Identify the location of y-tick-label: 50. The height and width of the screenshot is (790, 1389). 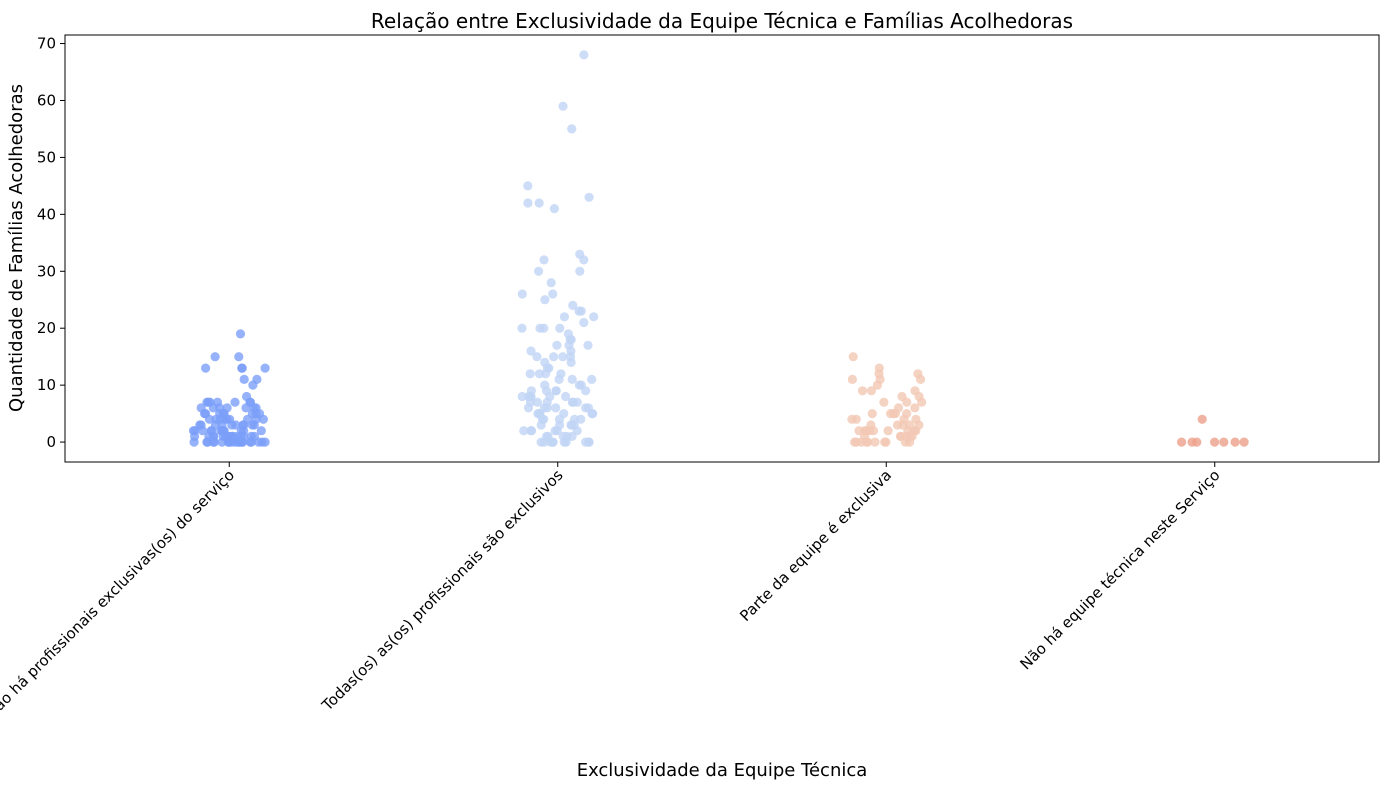
(46, 157).